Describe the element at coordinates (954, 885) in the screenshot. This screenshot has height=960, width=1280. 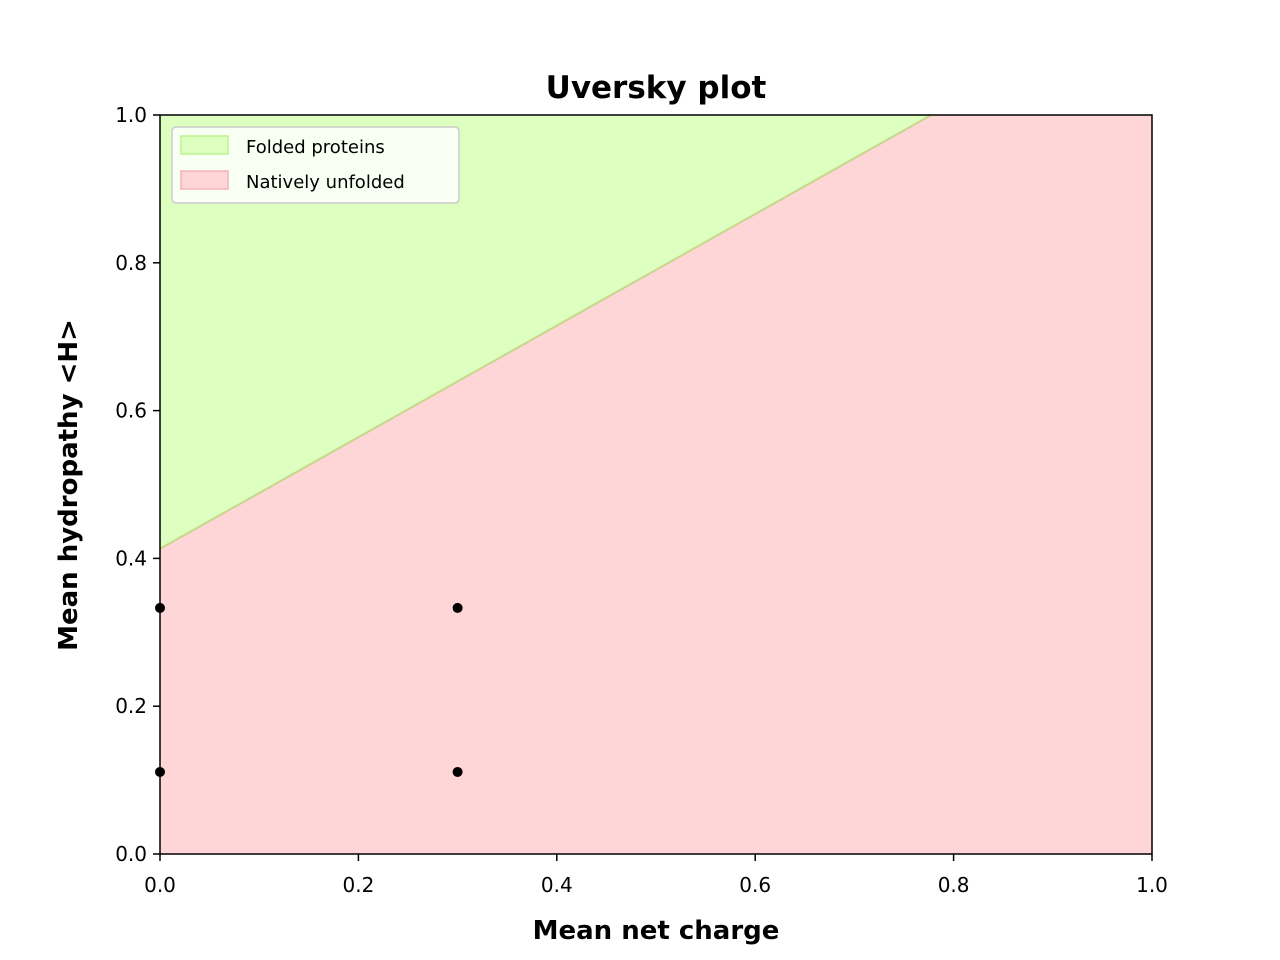
I see `x-tick-label: 0.8` at that location.